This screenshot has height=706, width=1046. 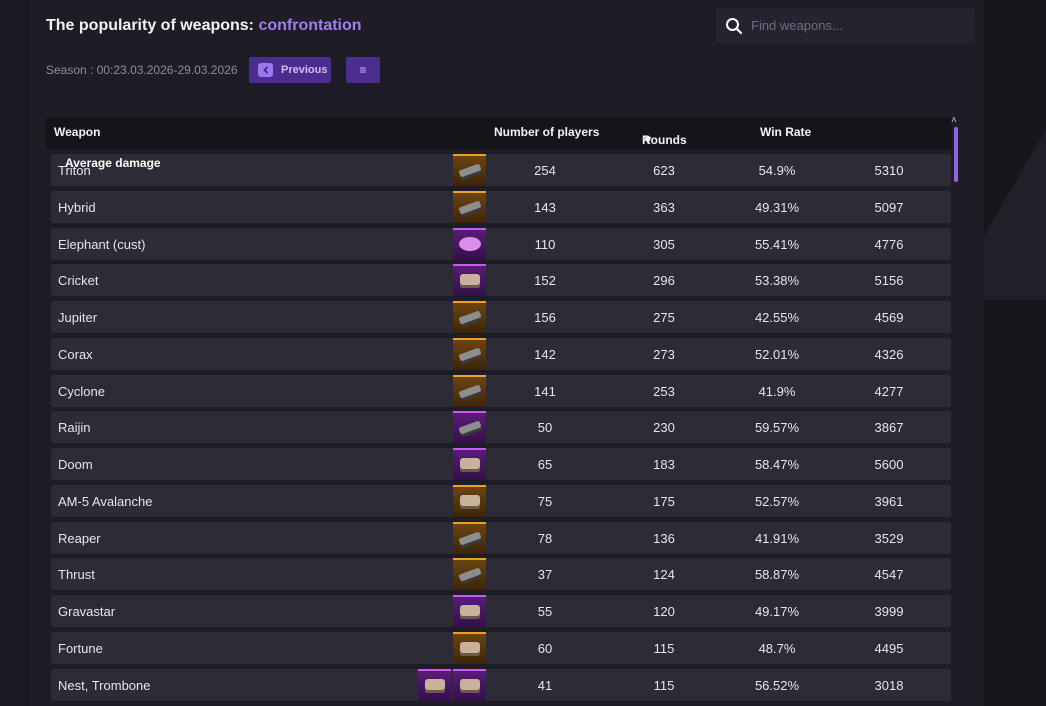 What do you see at coordinates (956, 154) in the screenshot?
I see `scrollbar-thumb` at bounding box center [956, 154].